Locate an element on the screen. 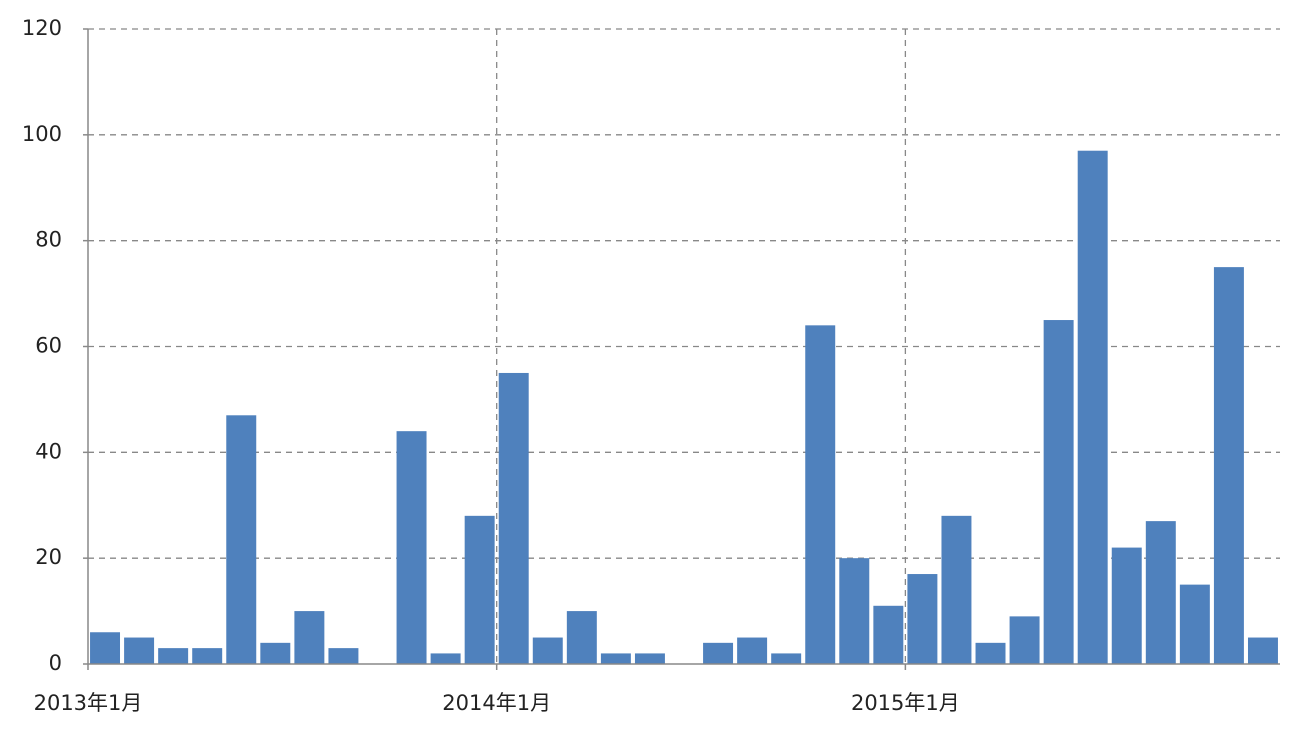 The width and height of the screenshot is (1299, 735). y-tick-label: 80 is located at coordinates (48, 240).